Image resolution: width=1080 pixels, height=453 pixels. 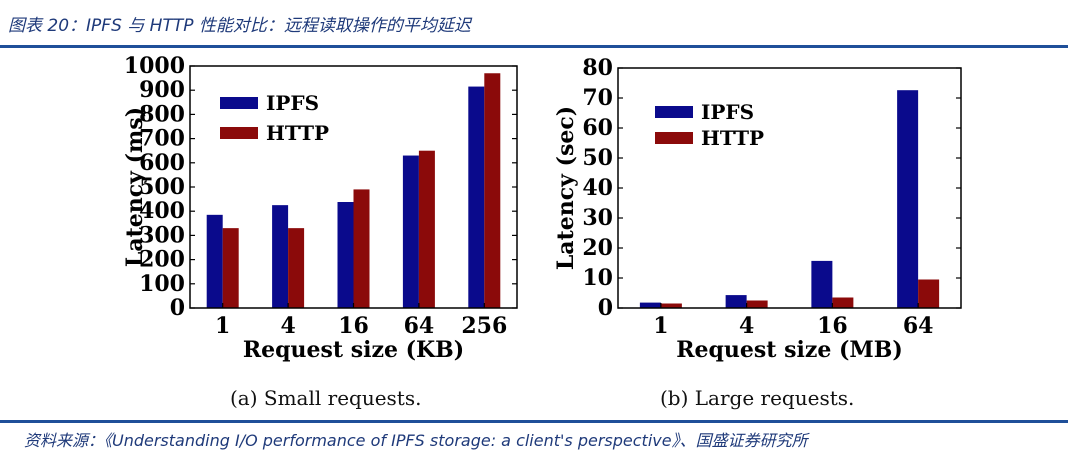 What do you see at coordinates (597, 128) in the screenshot?
I see `y-tick-label: 60` at bounding box center [597, 128].